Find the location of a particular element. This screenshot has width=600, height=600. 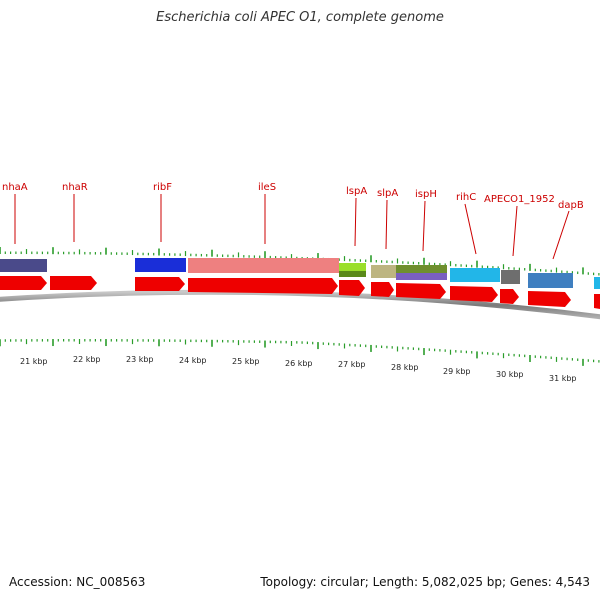

feature-ispH-b is located at coordinates (421, 276).